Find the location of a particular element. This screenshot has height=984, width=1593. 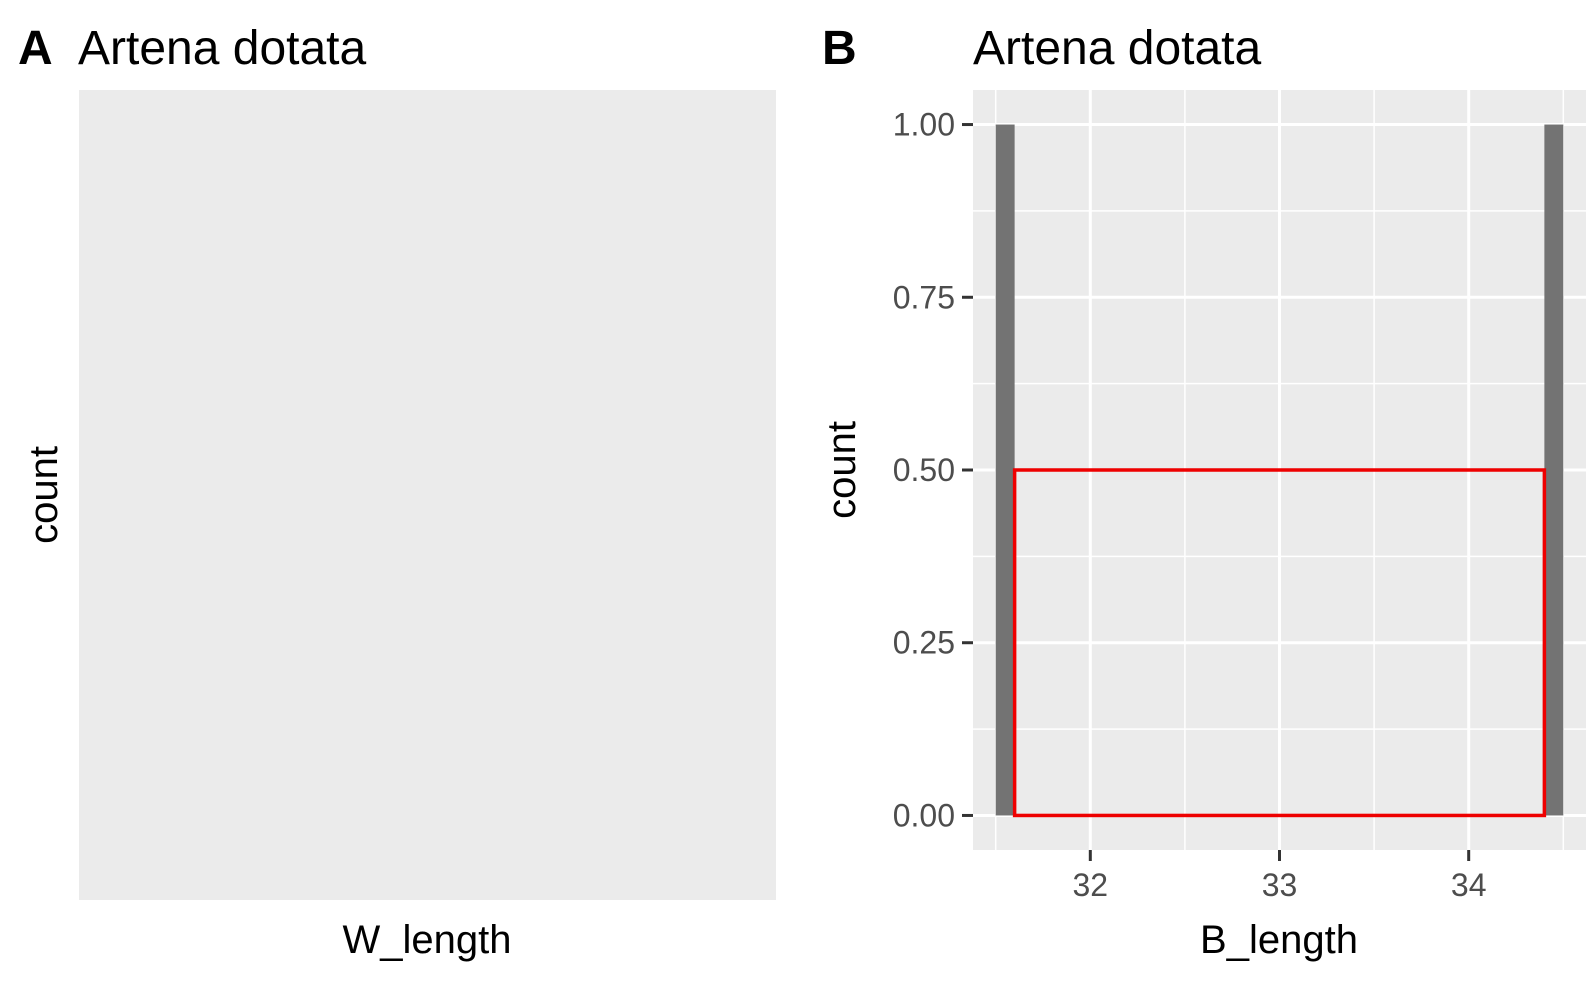

y-tick-label: 0.25 is located at coordinates (924, 643).